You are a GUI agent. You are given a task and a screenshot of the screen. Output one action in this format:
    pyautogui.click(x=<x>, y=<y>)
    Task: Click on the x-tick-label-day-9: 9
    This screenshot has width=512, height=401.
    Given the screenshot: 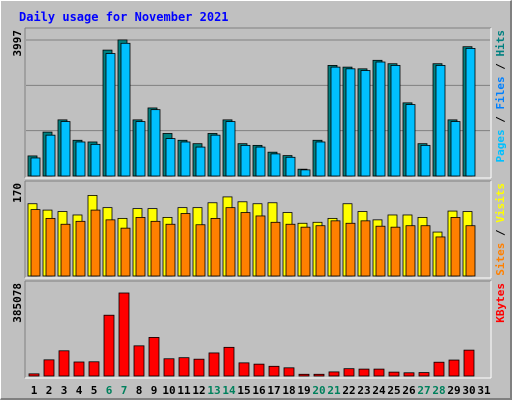 What is the action you would take?
    pyautogui.click(x=154, y=390)
    